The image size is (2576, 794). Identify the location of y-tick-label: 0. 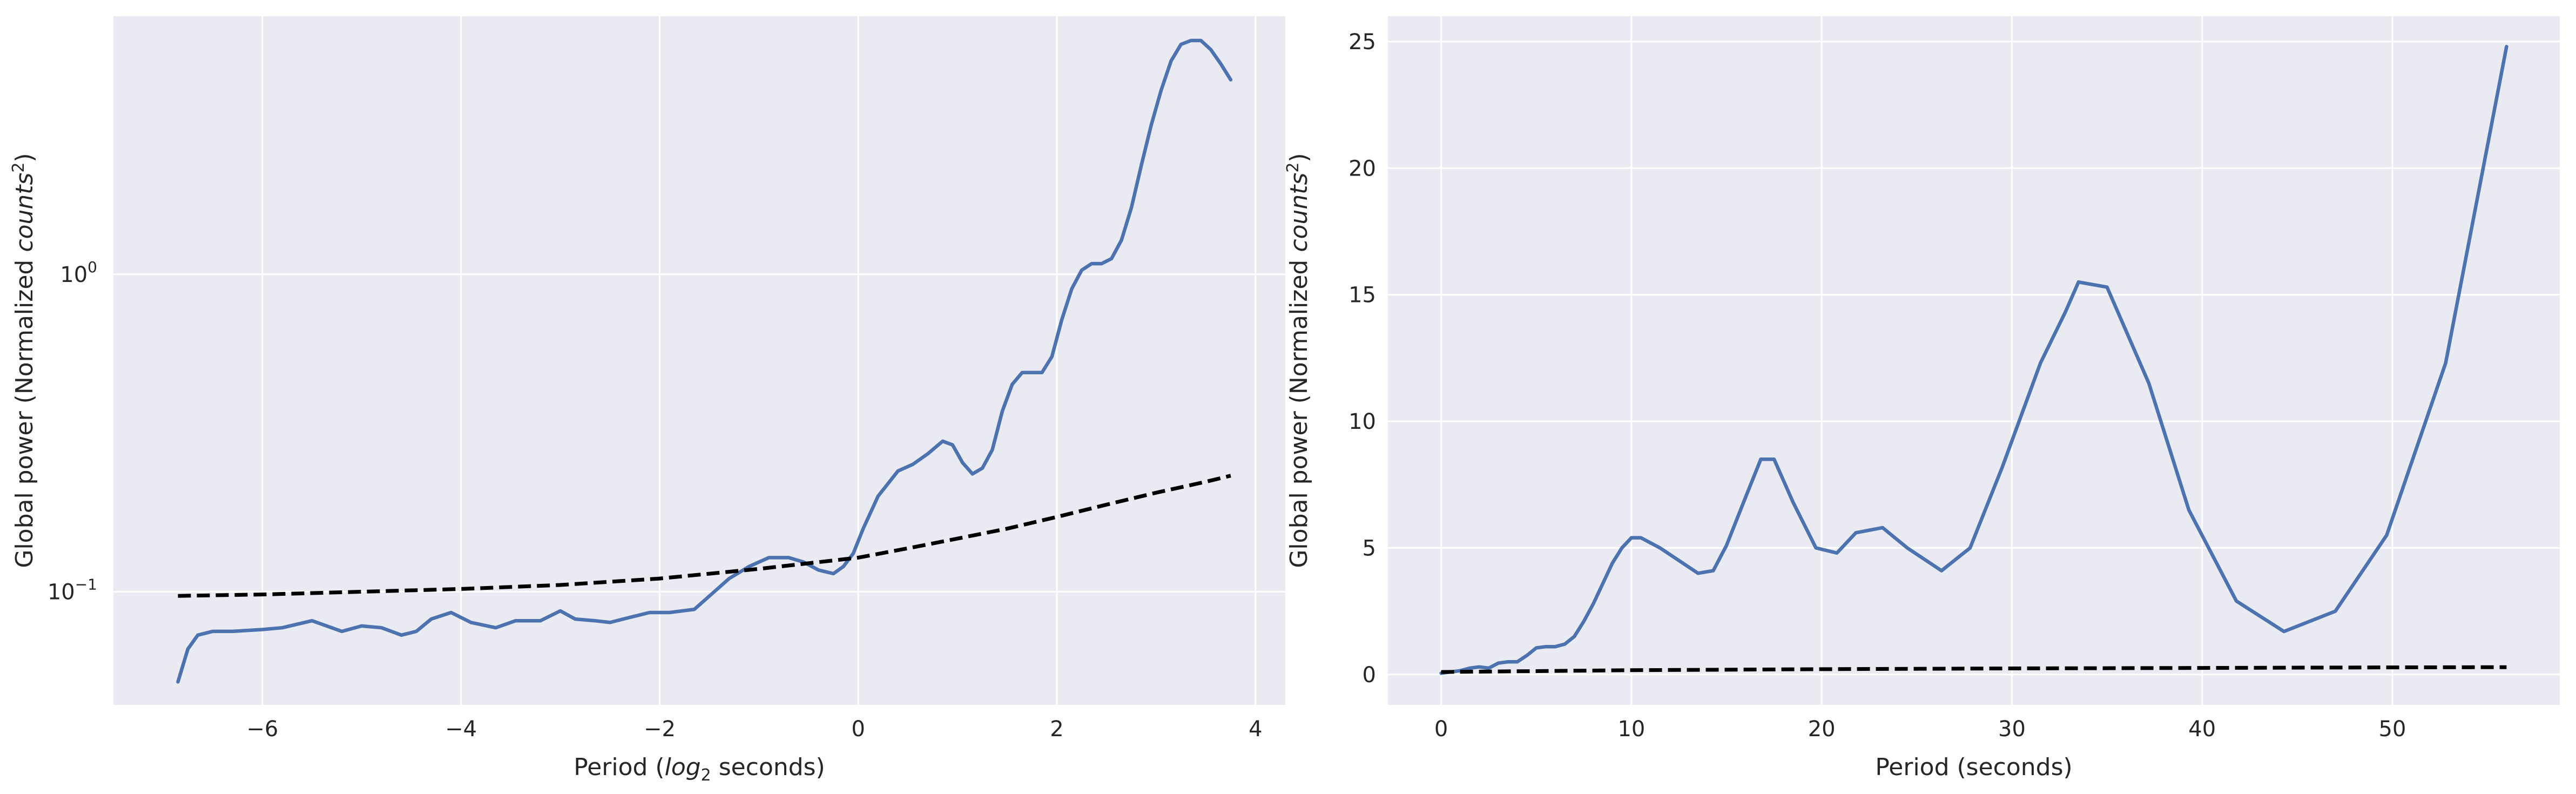
(1369, 675).